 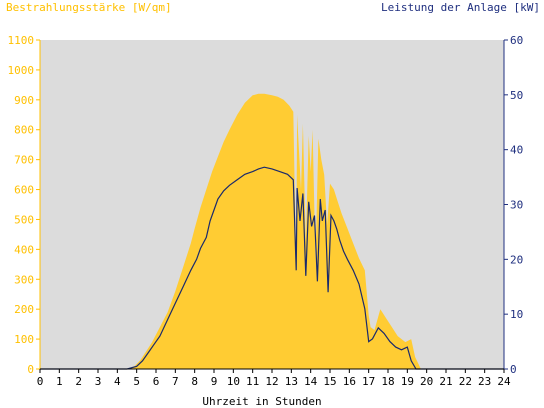 What do you see at coordinates (24, 160) in the screenshot?
I see `left-tick-label: 700` at bounding box center [24, 160].